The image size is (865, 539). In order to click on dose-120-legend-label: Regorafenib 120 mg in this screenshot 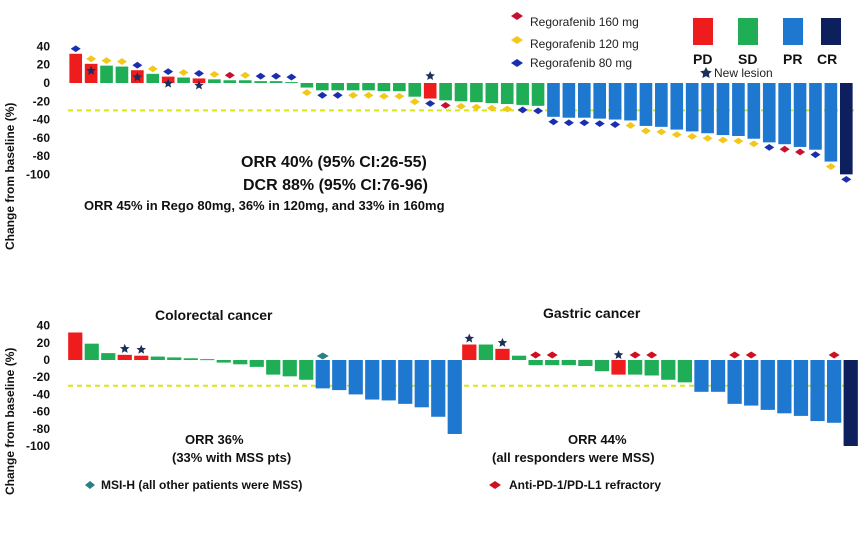, I will do `click(584, 44)`.